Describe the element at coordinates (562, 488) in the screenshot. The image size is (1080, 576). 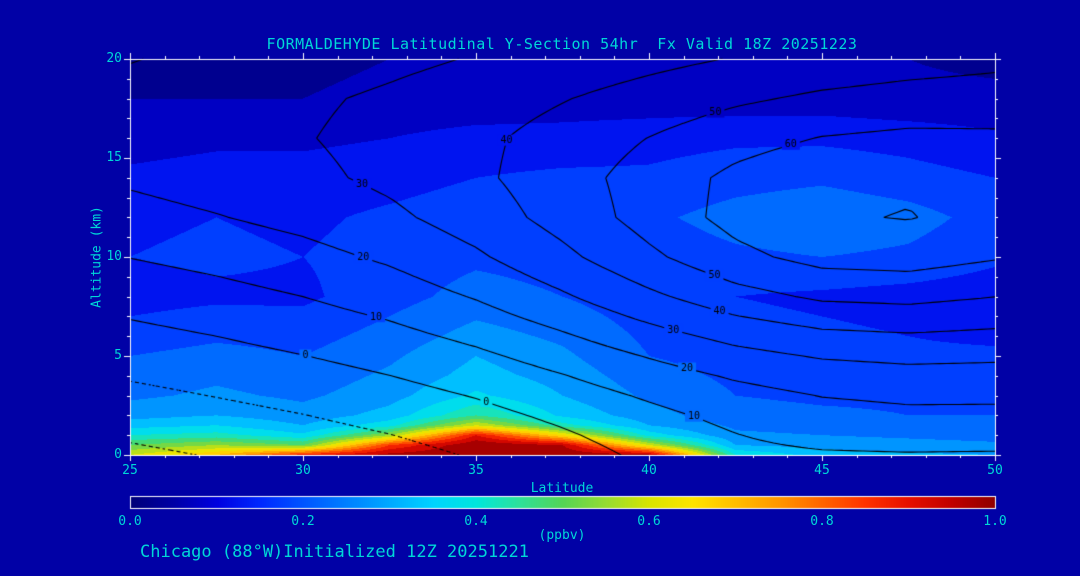
I see `x-axis-title: Latitude` at that location.